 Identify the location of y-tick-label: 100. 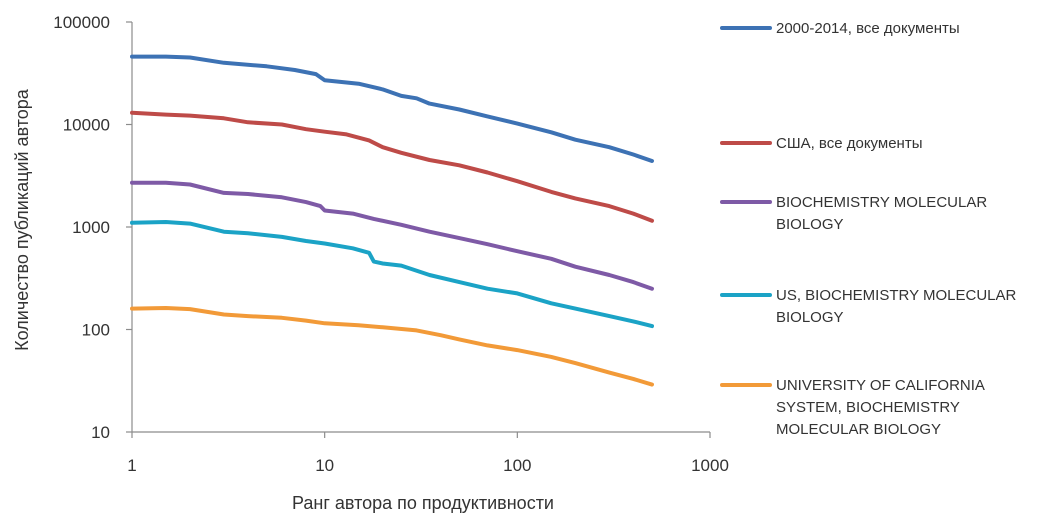
(96, 330).